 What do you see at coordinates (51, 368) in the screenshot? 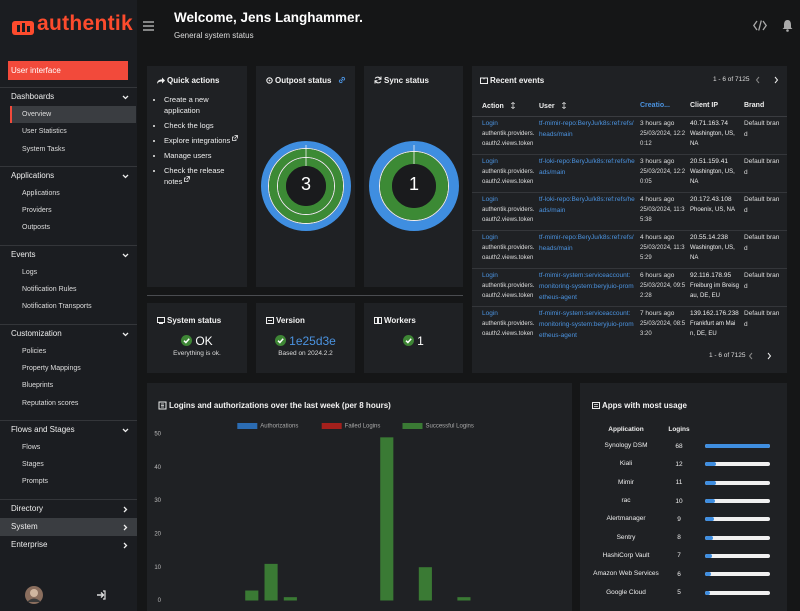
I see `nav-item: Property Mappings` at bounding box center [51, 368].